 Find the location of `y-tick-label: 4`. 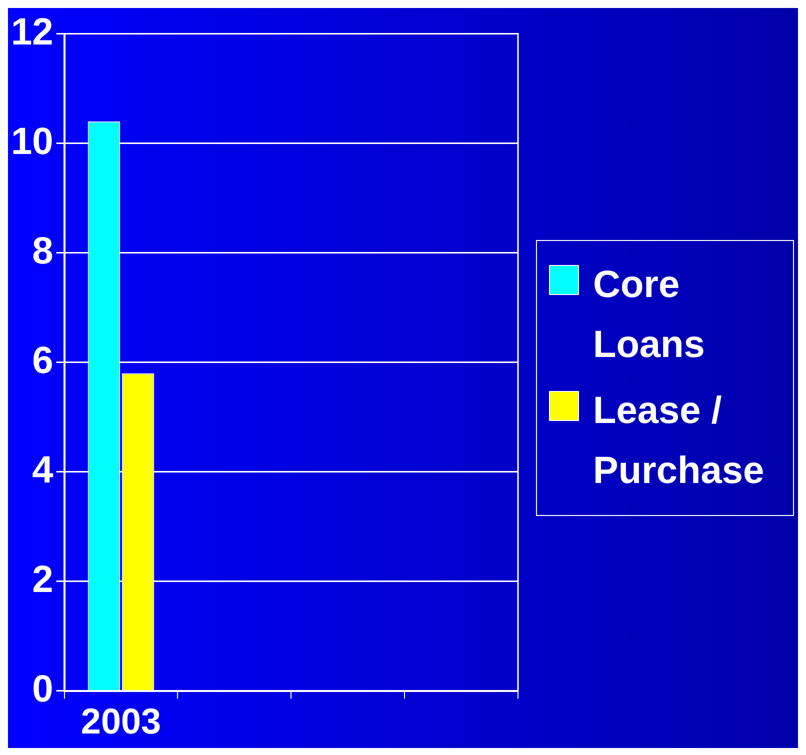

y-tick-label: 4 is located at coordinates (43, 470).